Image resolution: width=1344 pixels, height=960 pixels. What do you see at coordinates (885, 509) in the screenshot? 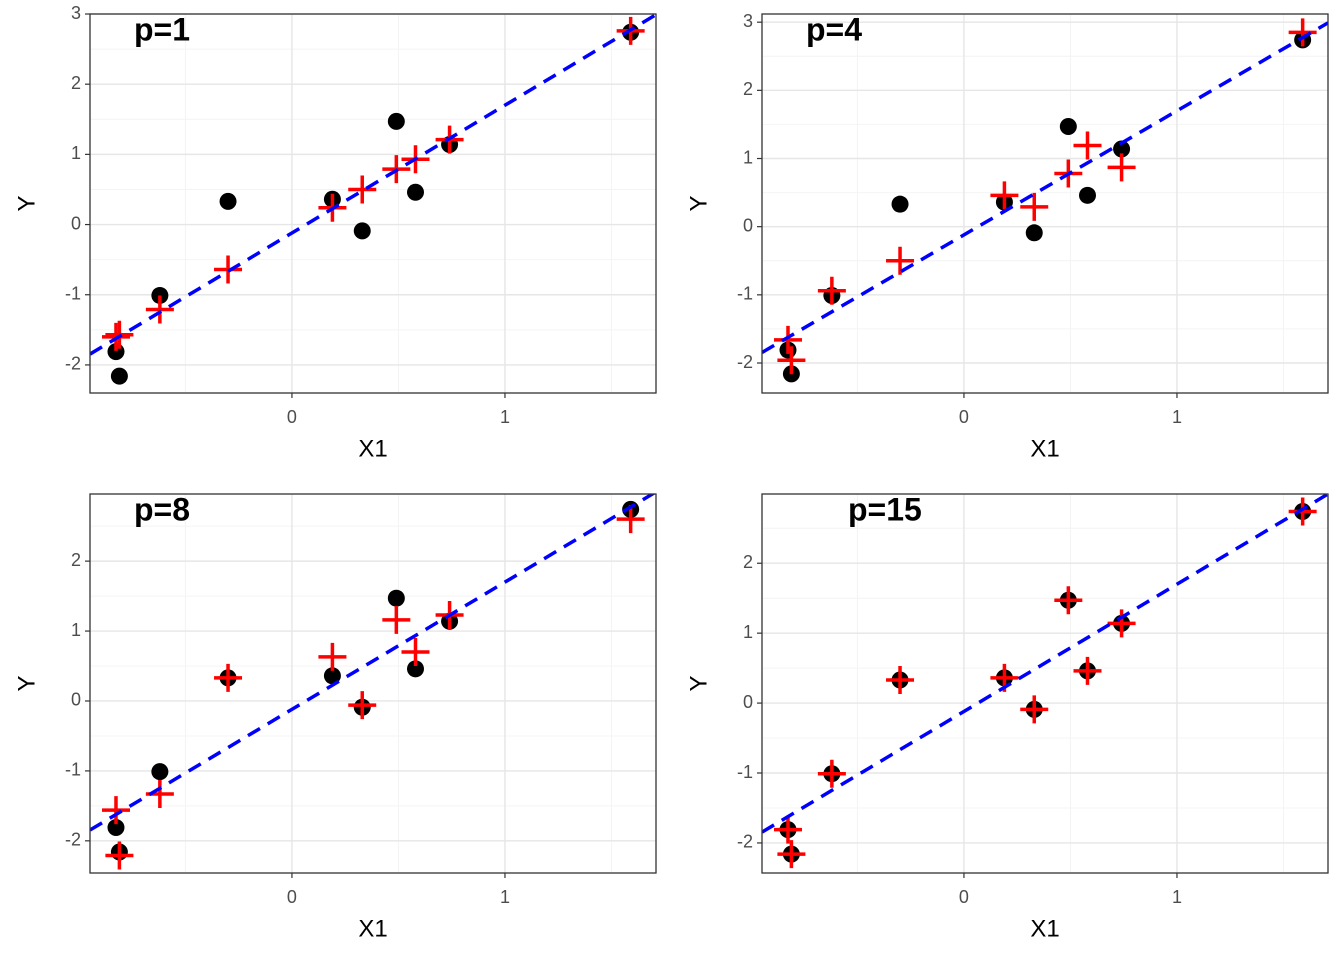
I see `annotation: p=15` at bounding box center [885, 509].